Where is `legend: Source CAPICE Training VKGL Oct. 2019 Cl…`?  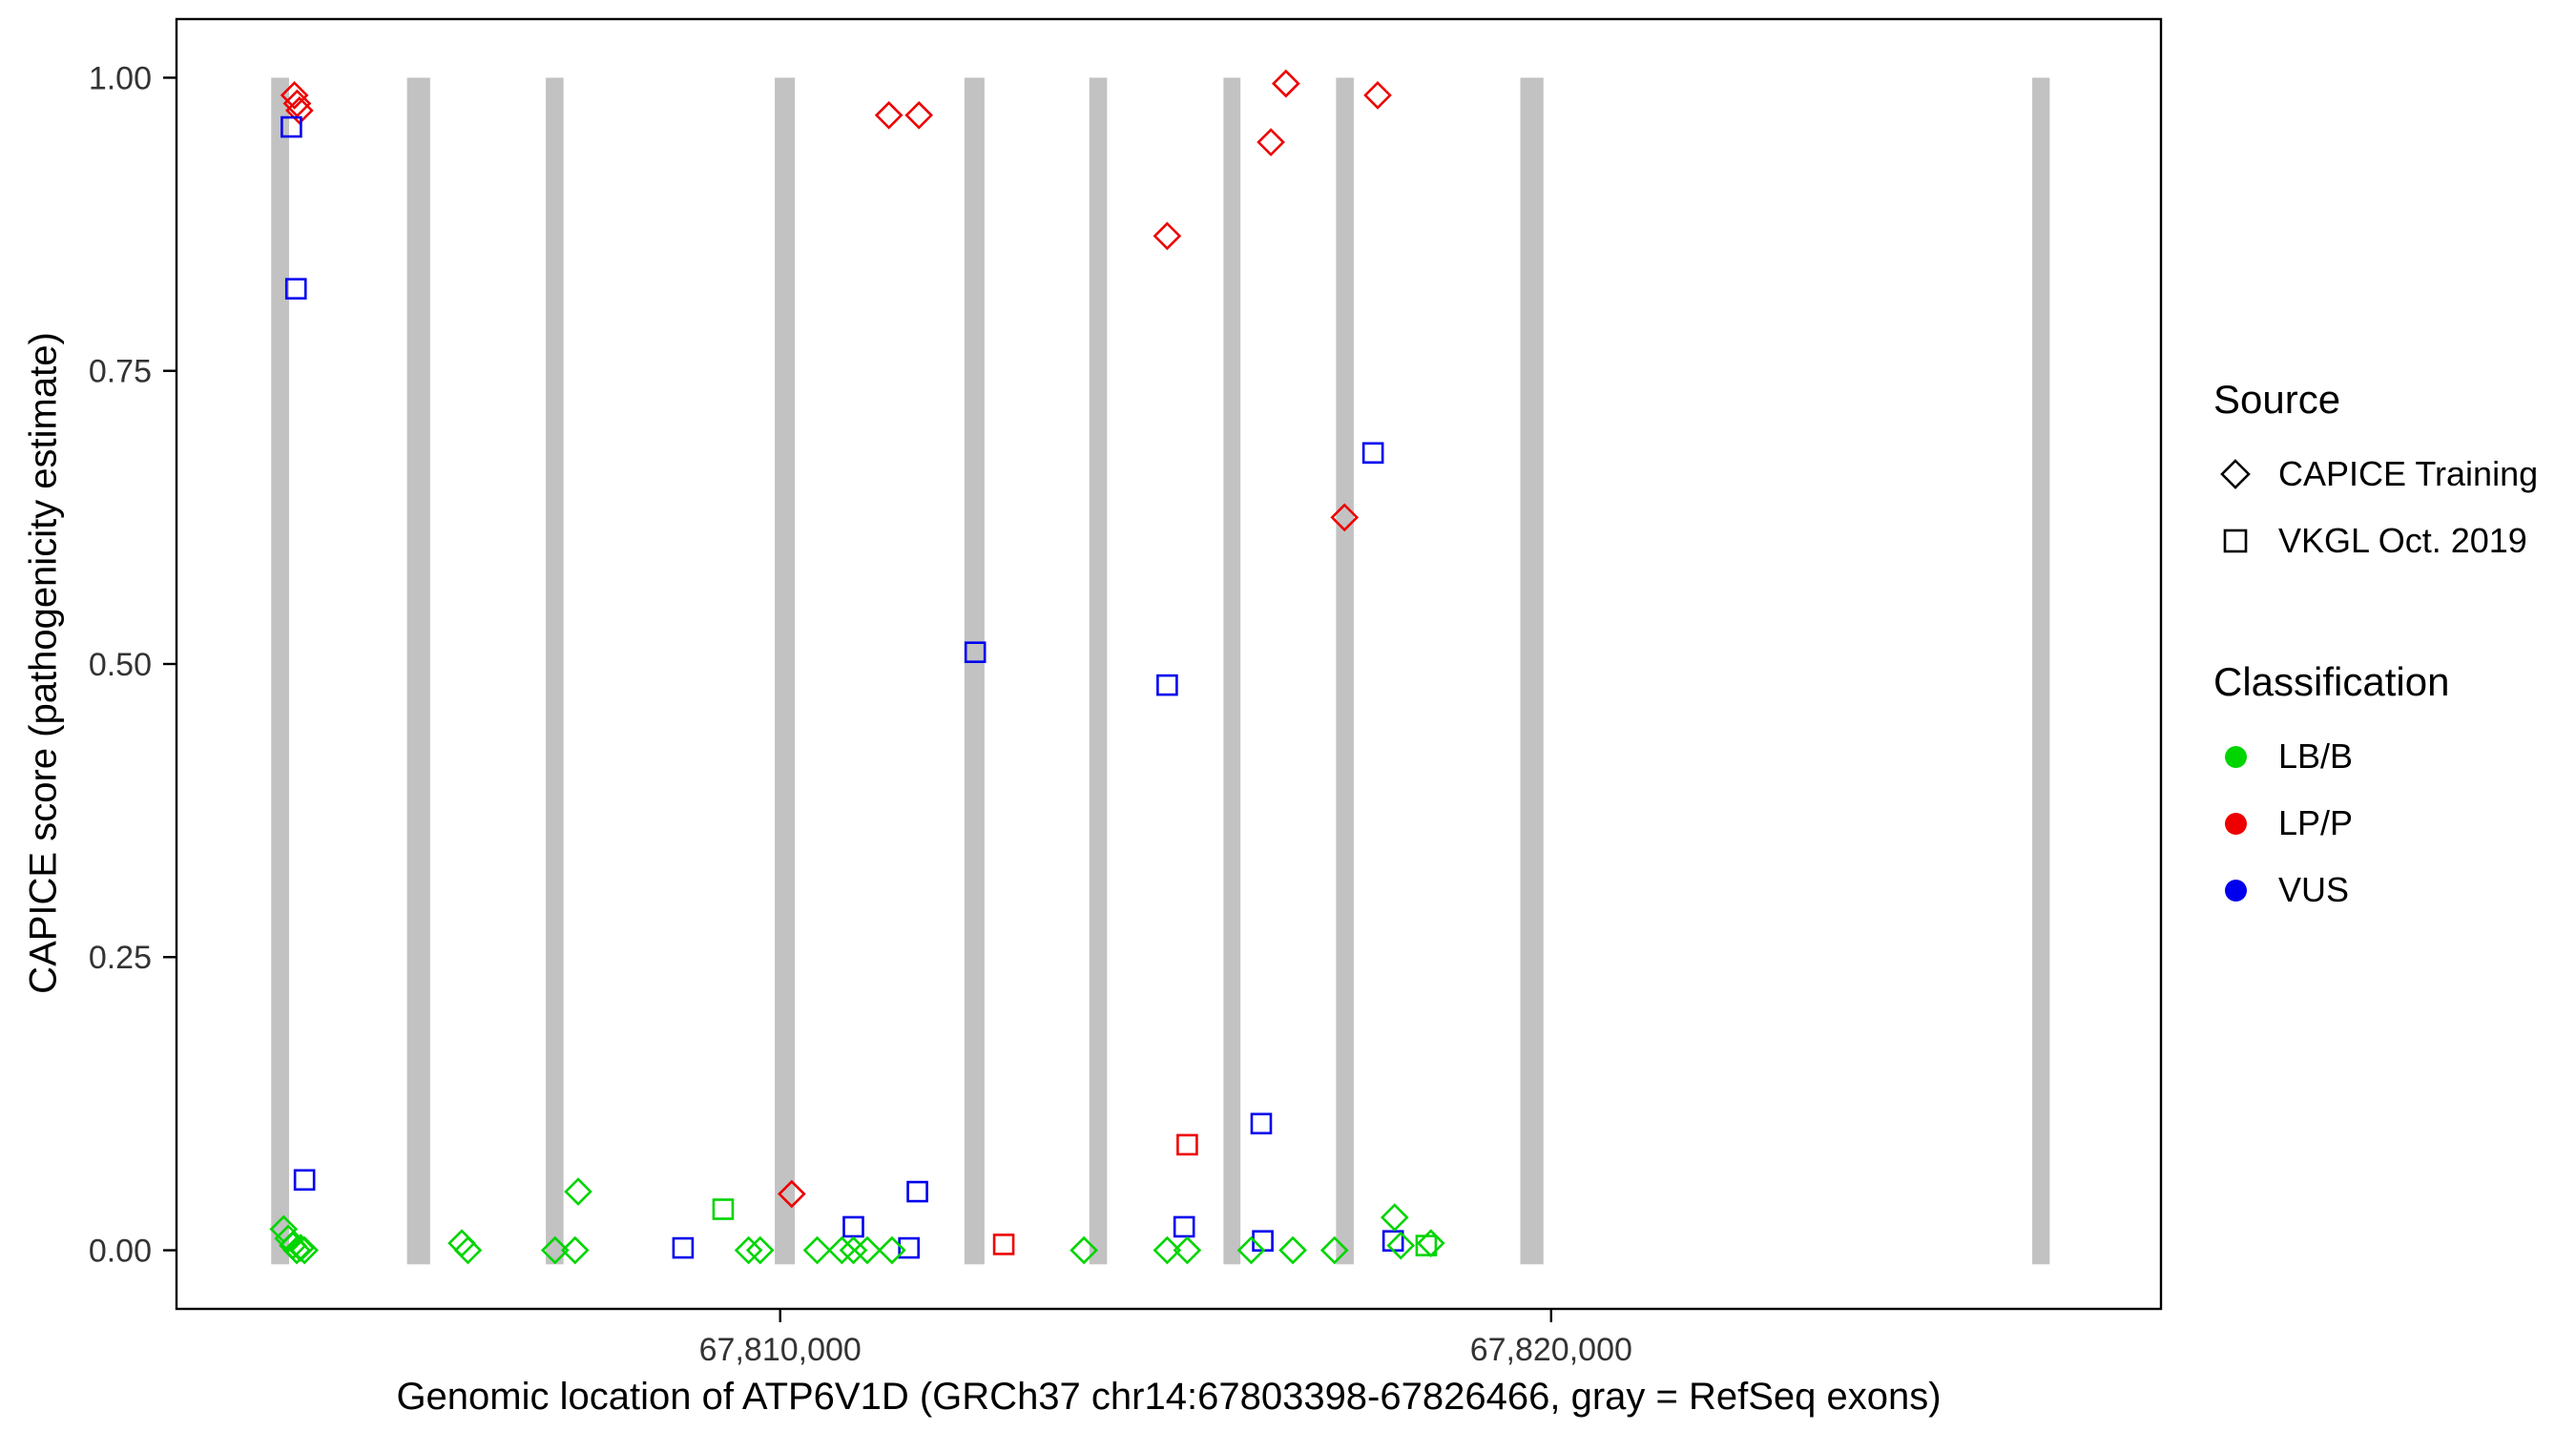 legend: Source CAPICE Training VKGL Oct. 2019 Cl… is located at coordinates (2375, 651).